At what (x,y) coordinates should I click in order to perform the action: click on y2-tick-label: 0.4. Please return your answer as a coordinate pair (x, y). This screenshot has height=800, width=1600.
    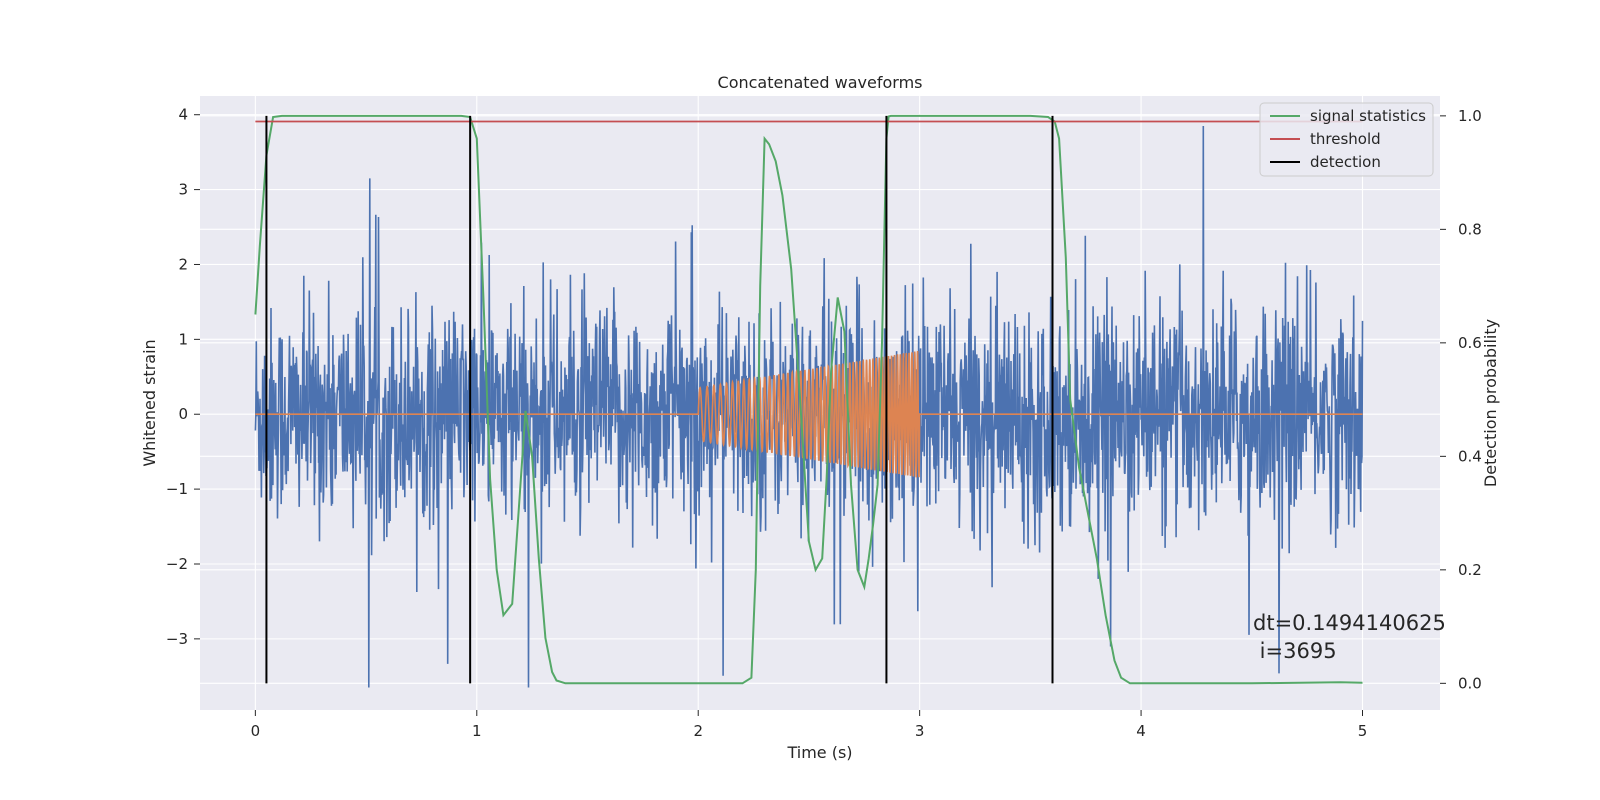
    Looking at the image, I should click on (1470, 456).